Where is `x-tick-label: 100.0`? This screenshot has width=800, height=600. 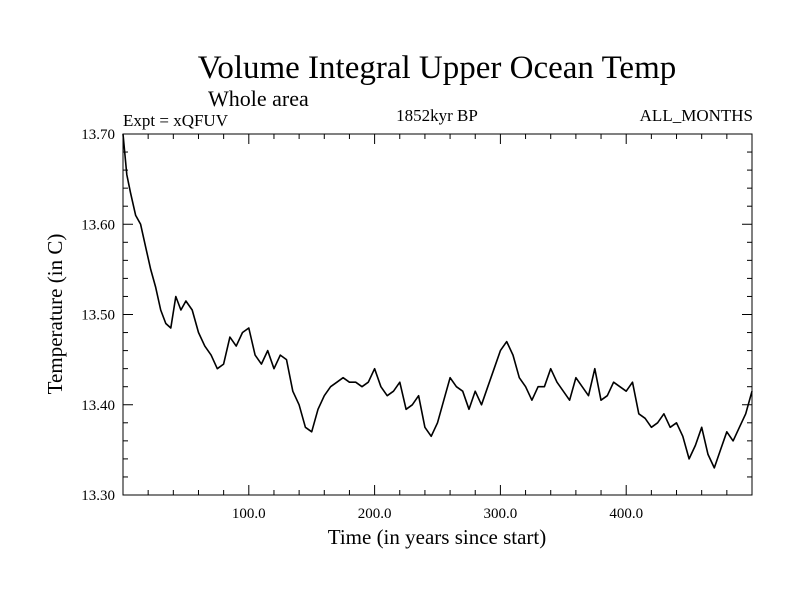
x-tick-label: 100.0 is located at coordinates (249, 514).